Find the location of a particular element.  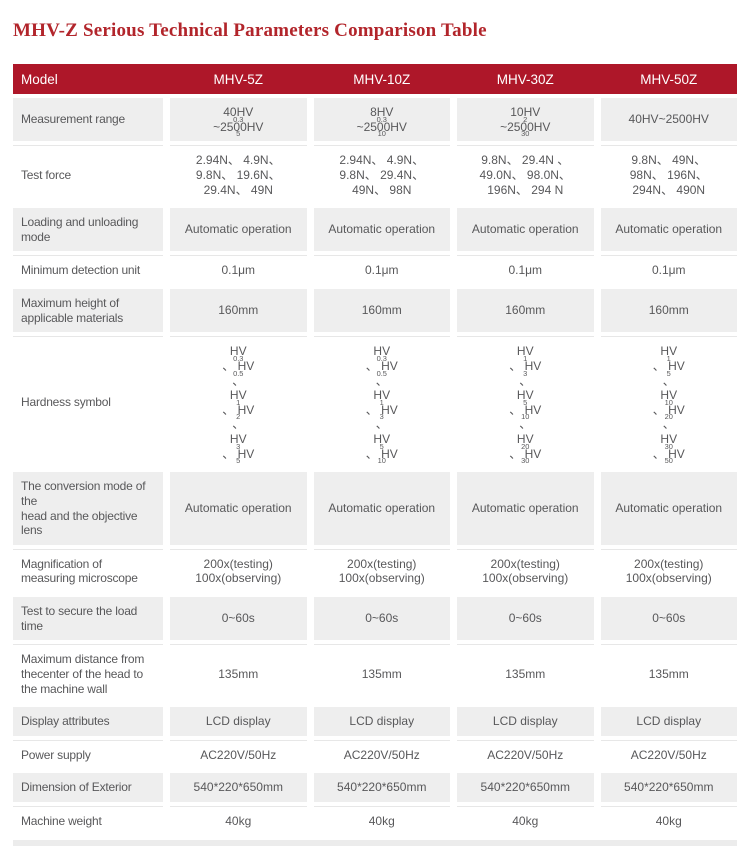

cell-value: 2.94N、 4.9N、 9.8N、 19.6N、 29.4N、 49N is located at coordinates (238, 174).